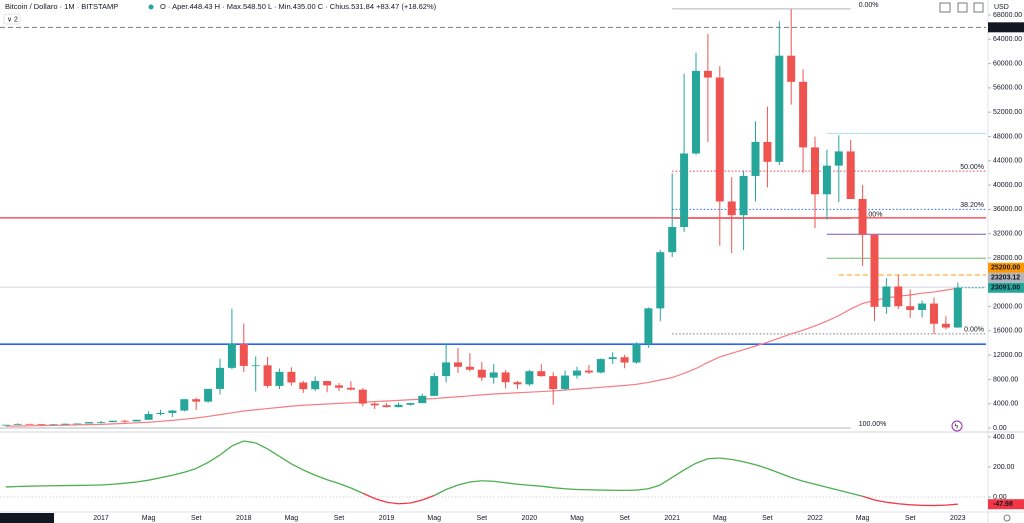 The width and height of the screenshot is (1024, 523). Describe the element at coordinates (1007, 306) in the screenshot. I see `y-tick-label: 20000.00` at that location.